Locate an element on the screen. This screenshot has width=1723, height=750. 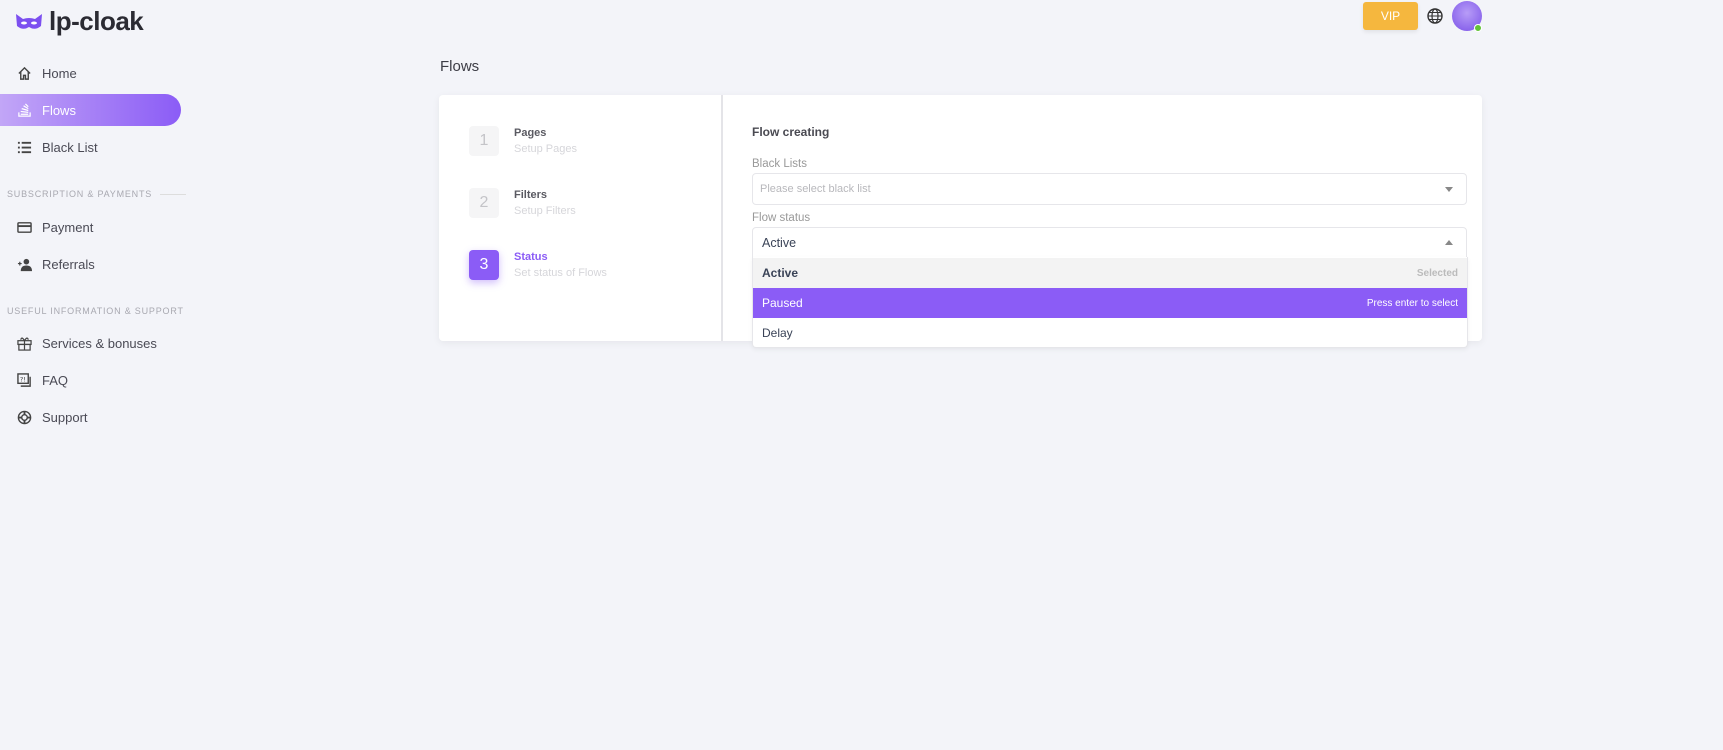
globe-icon is located at coordinates (1435, 16).